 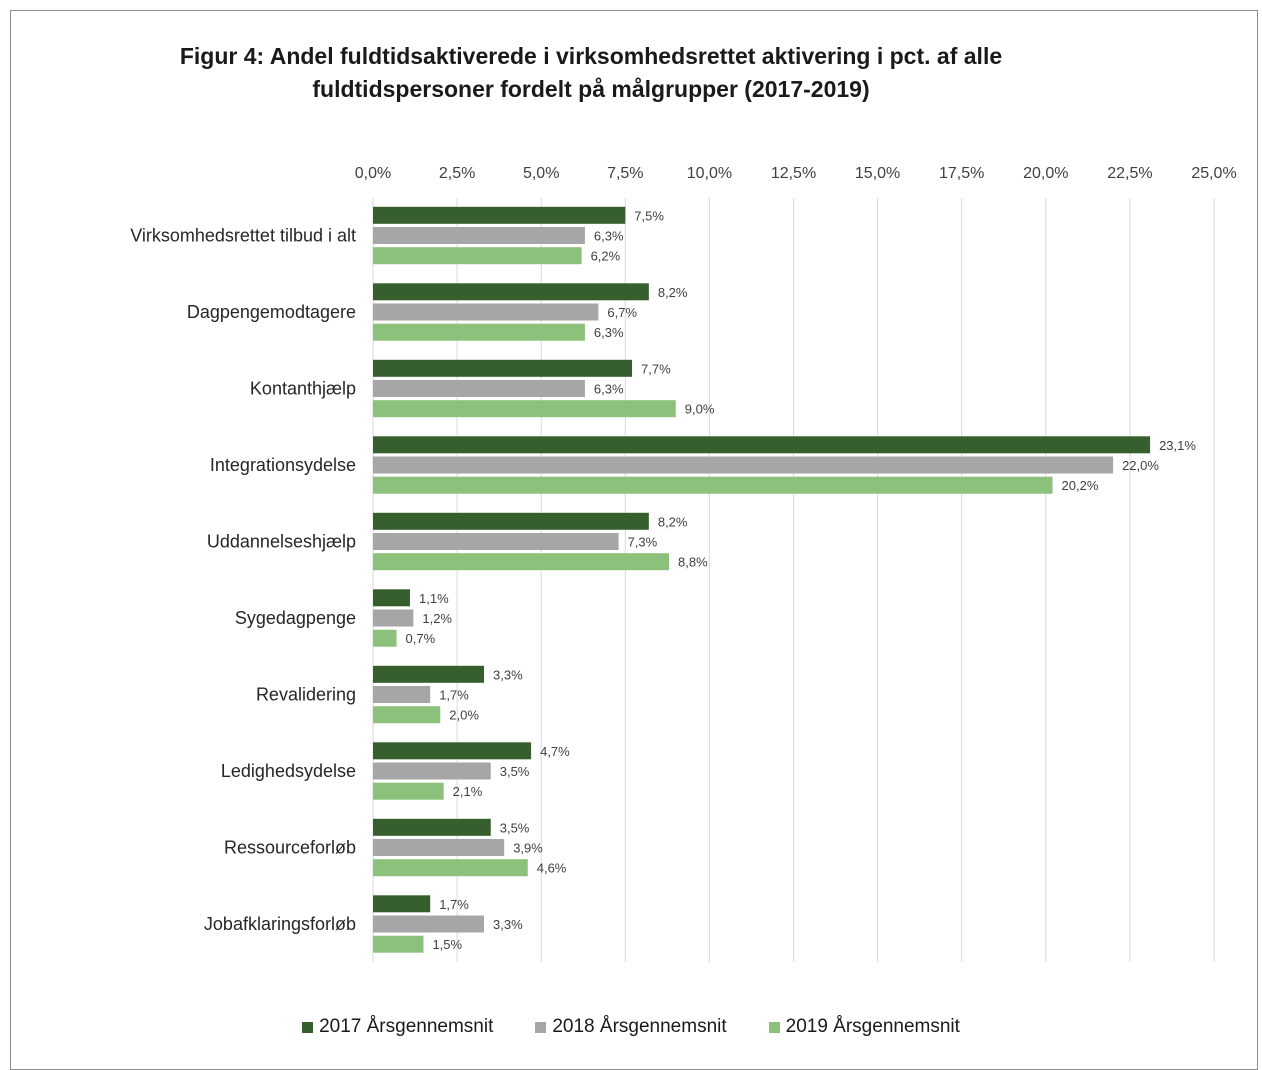 I want to click on data-label: 2,0%, so click(x=464, y=715).